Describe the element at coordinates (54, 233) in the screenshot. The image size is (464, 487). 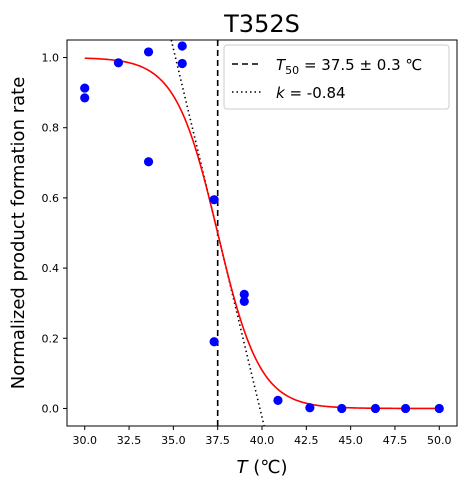
I see `y-axis-ticks: 0.0 0.2 0.4 0.6 0.8 1.0` at that location.